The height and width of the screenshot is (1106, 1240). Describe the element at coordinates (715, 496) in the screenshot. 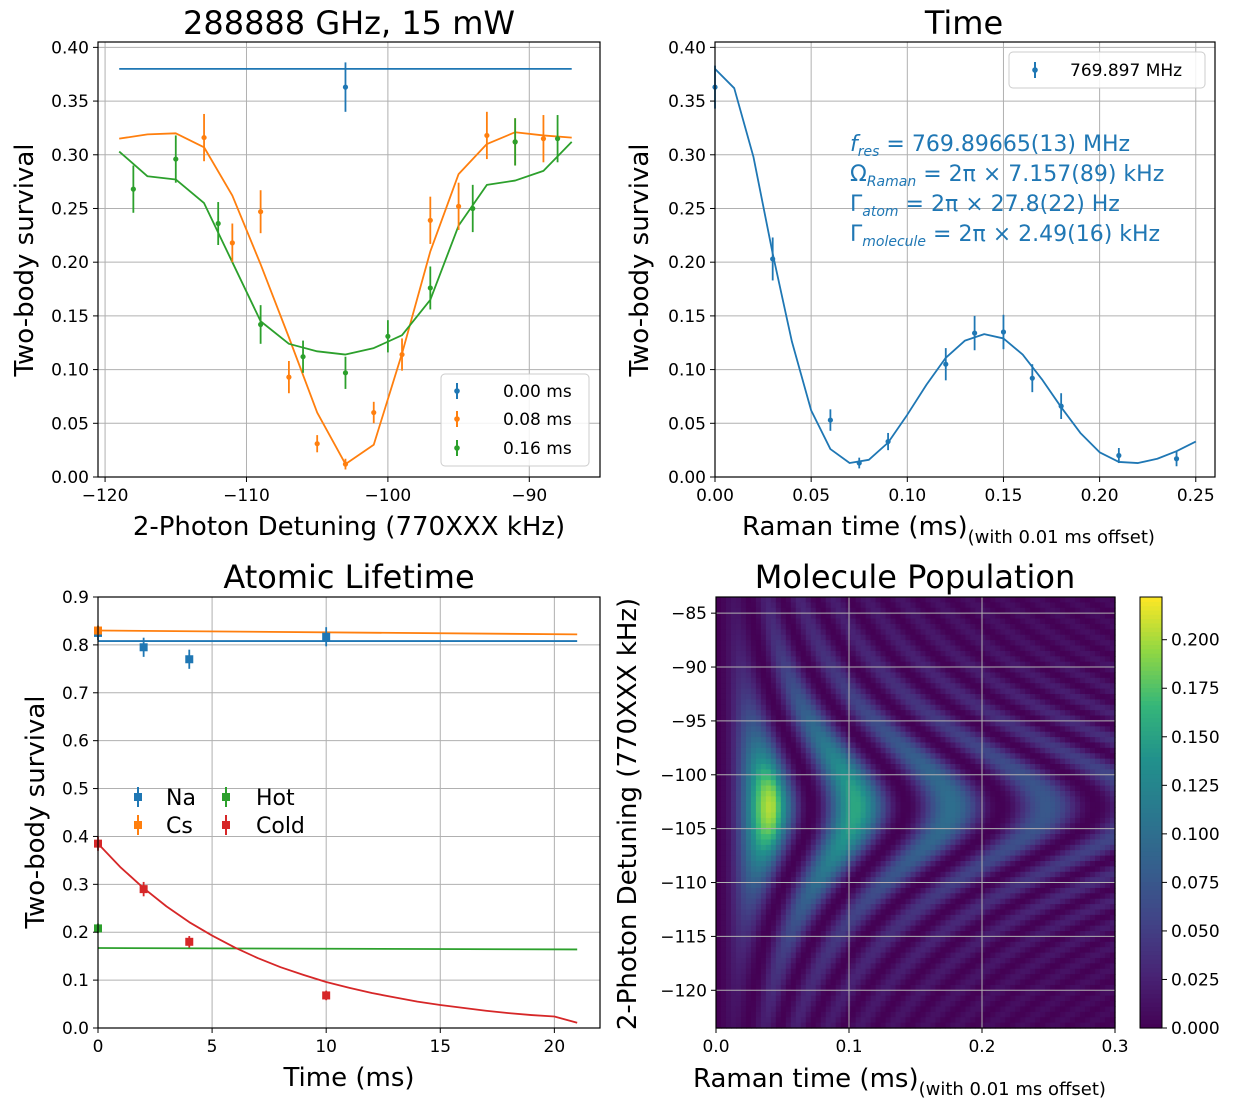

I see `p2-xtick-label: 0.00` at that location.